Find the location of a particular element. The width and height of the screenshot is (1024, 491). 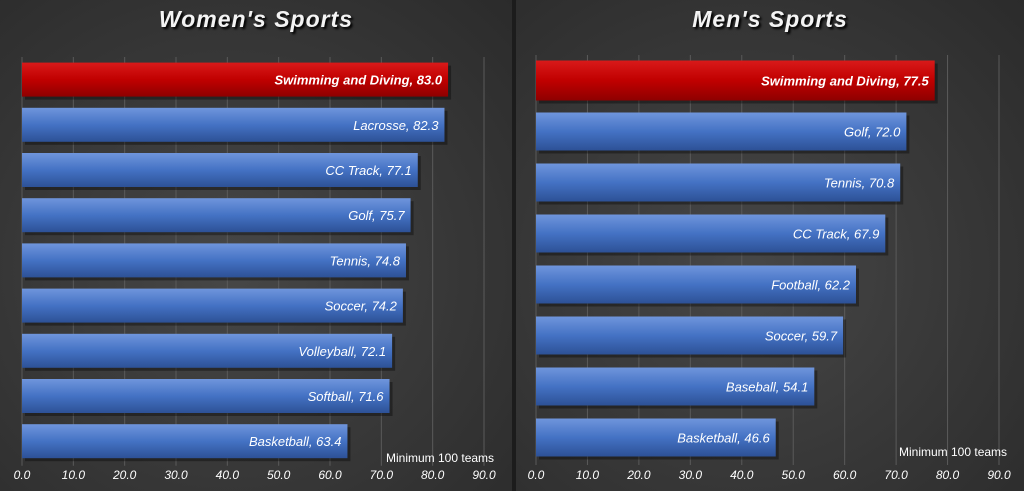

bar-label: Volleyball, 72.1 is located at coordinates (342, 351).